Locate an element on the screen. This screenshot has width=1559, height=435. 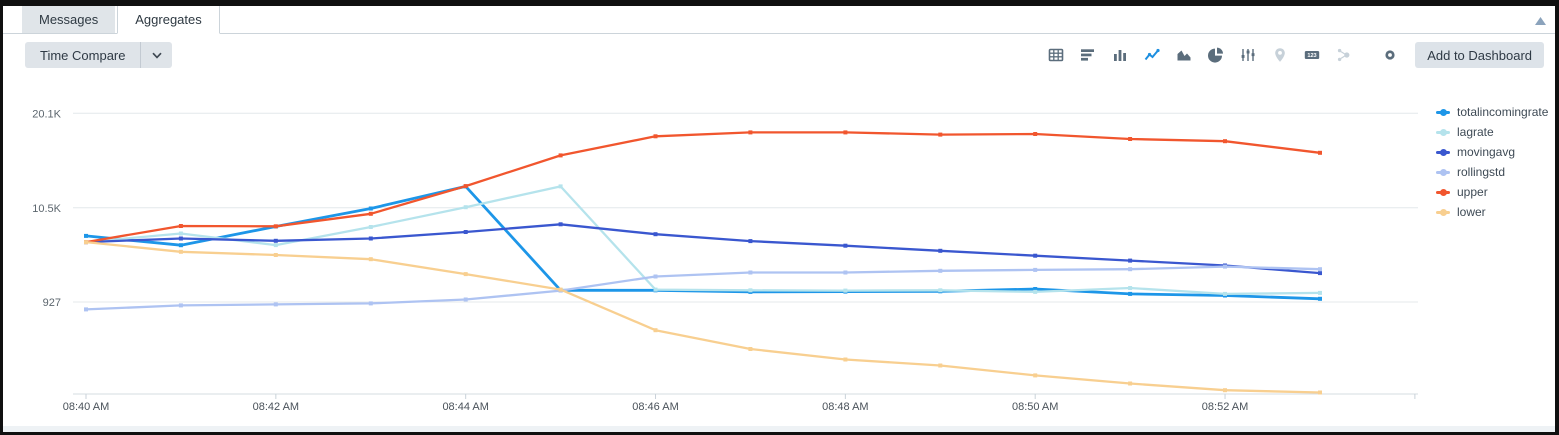
legend-label: movingavg is located at coordinates (1486, 152).